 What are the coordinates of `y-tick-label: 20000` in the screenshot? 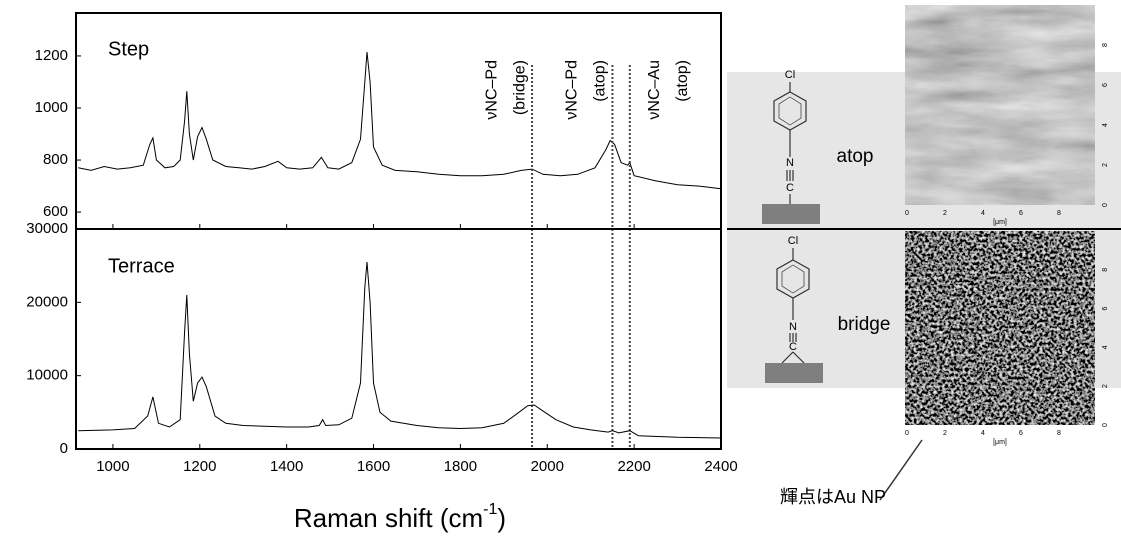 It's located at (47, 301).